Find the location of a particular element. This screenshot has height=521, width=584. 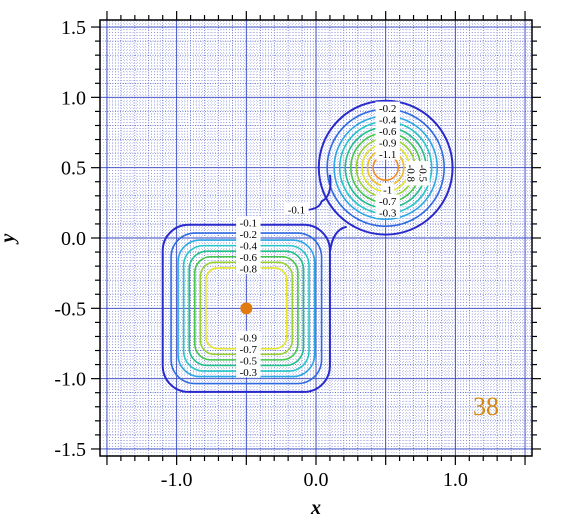

square-label-top-4: -0.8 is located at coordinates (249, 270).